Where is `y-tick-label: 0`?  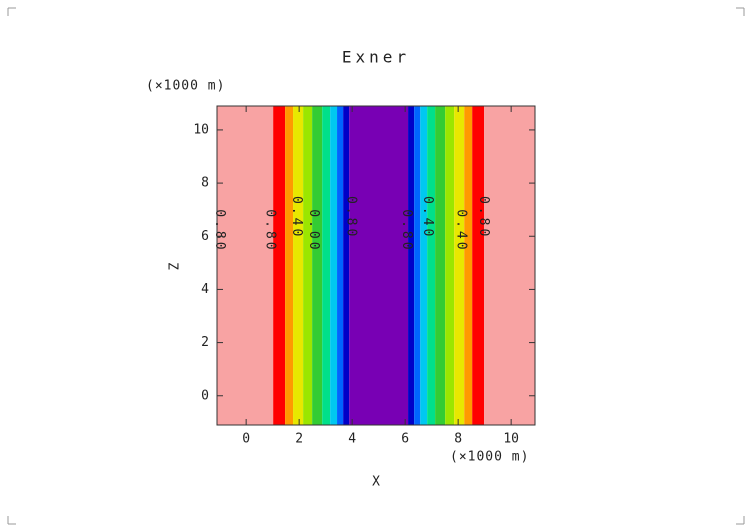 y-tick-label: 0 is located at coordinates (205, 395).